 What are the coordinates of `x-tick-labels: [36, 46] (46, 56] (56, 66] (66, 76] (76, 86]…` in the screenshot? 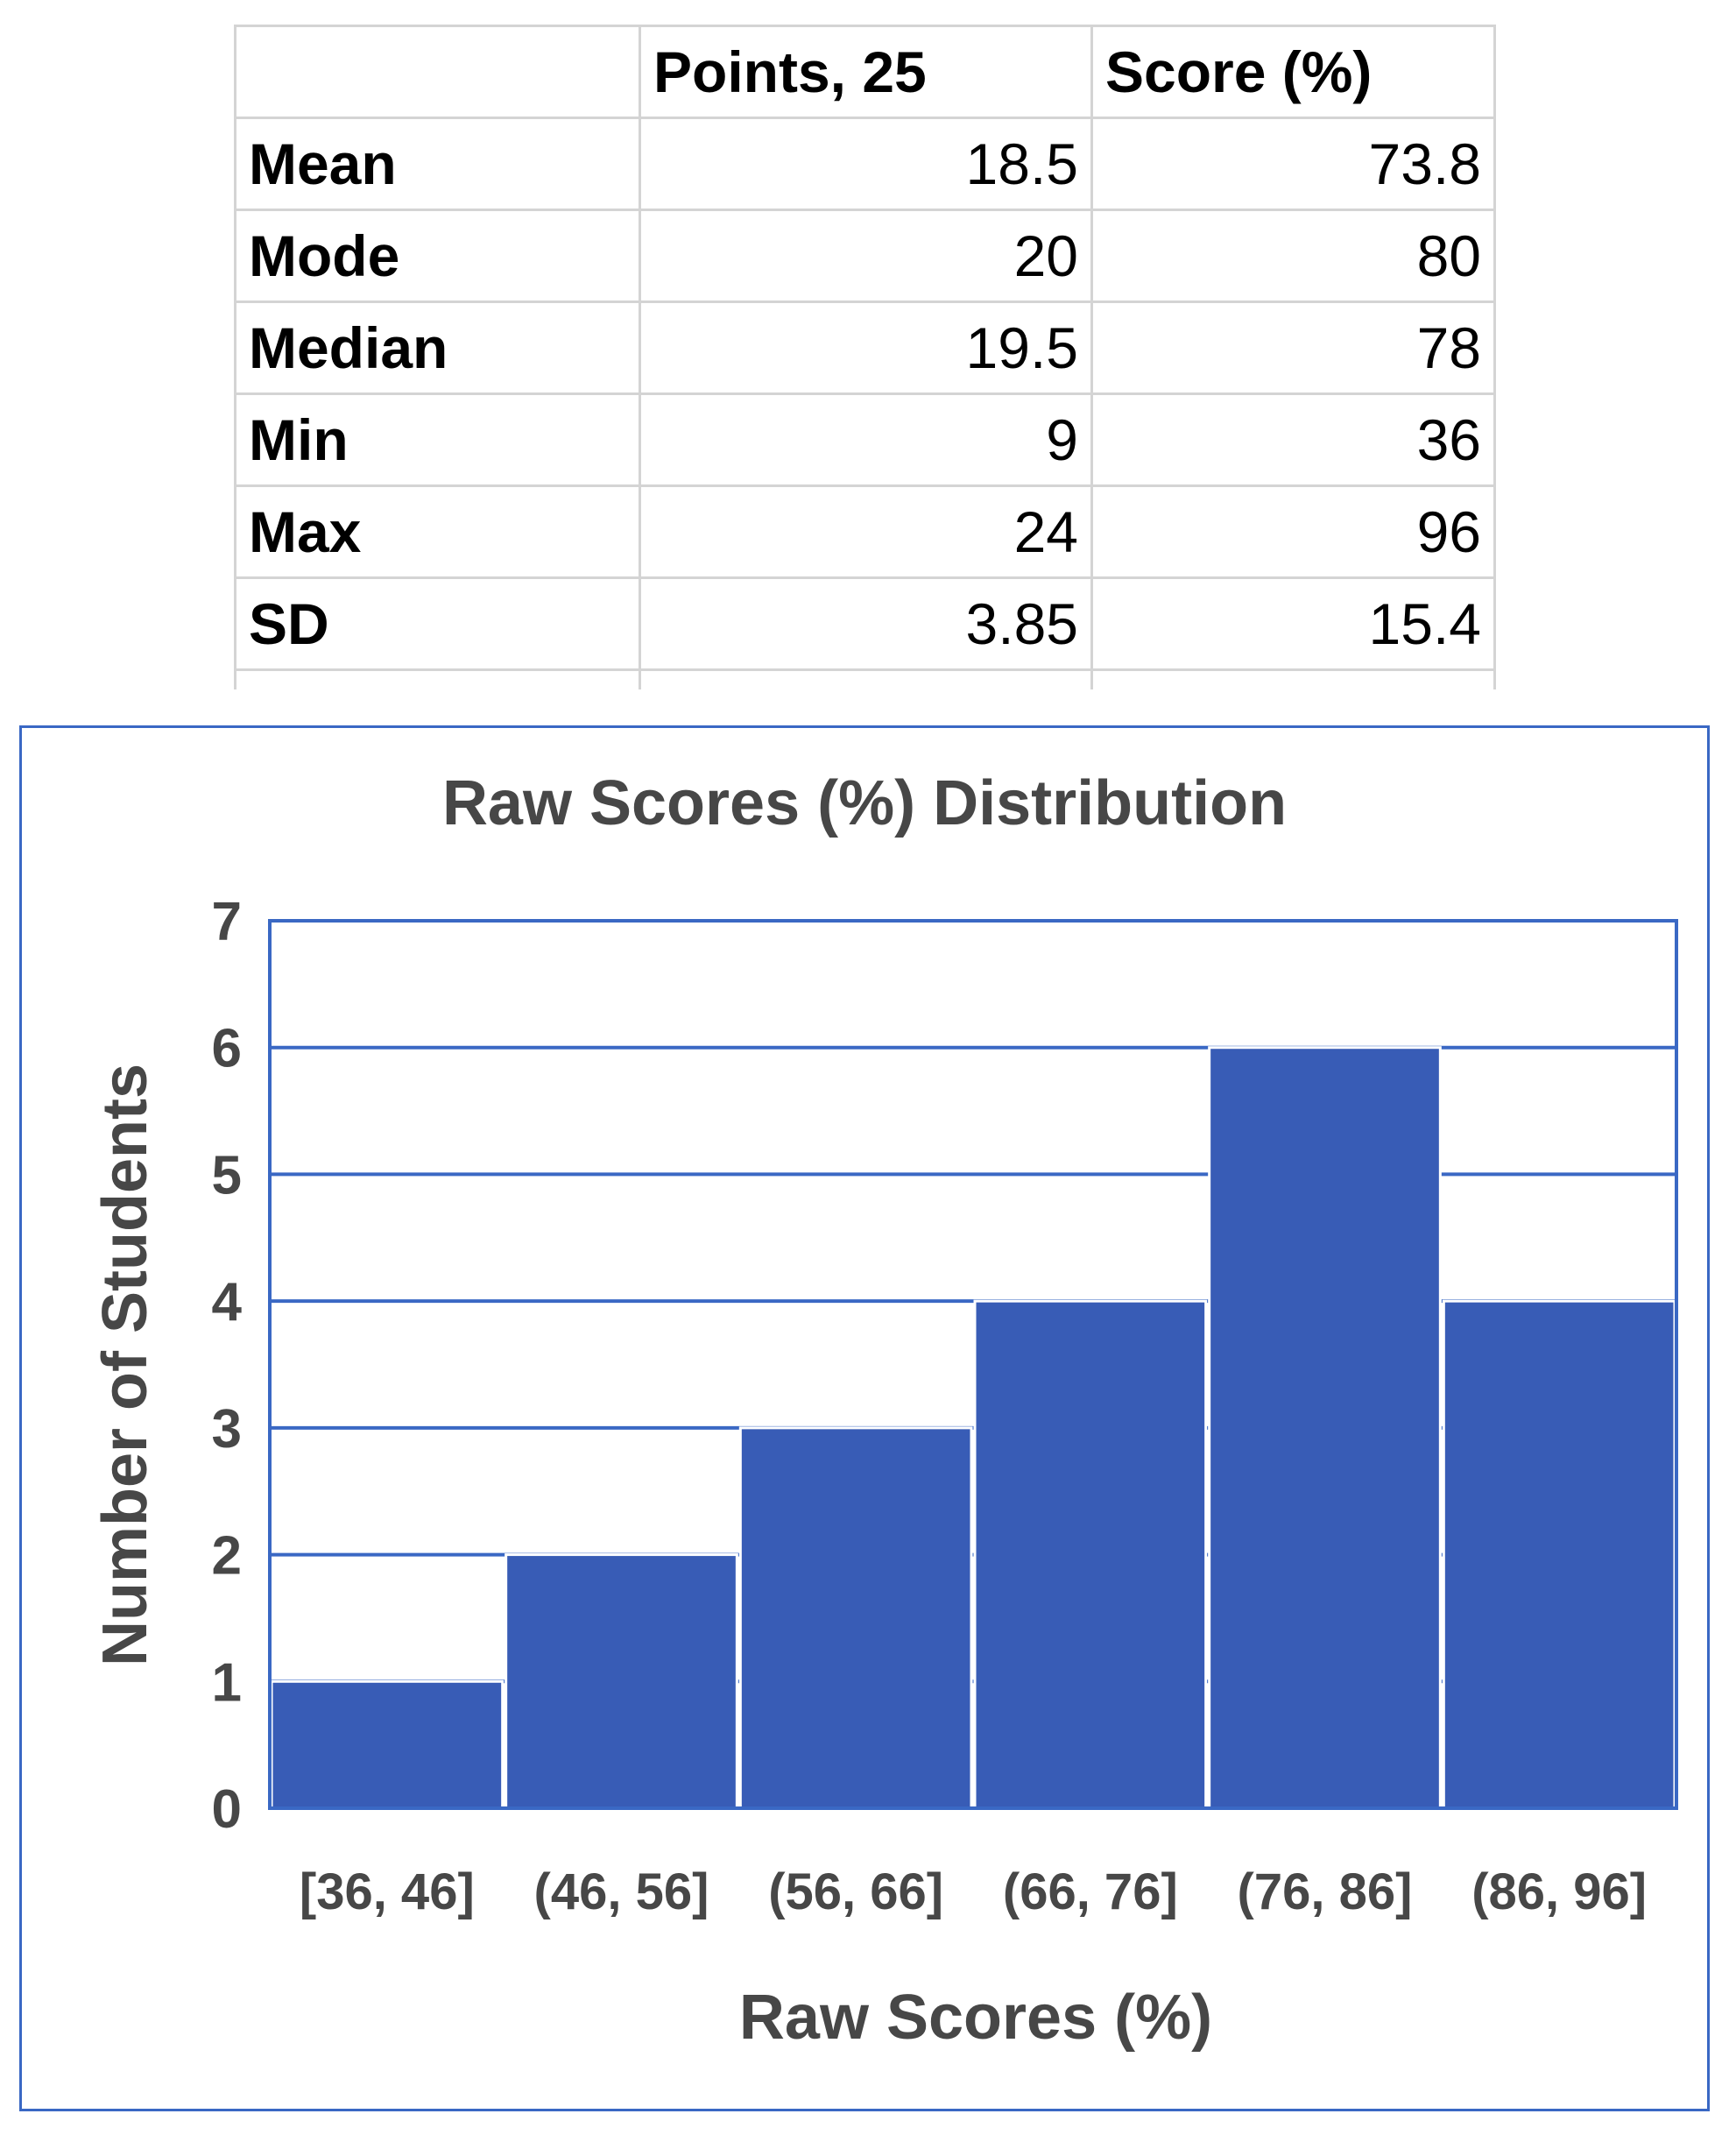 It's located at (974, 1891).